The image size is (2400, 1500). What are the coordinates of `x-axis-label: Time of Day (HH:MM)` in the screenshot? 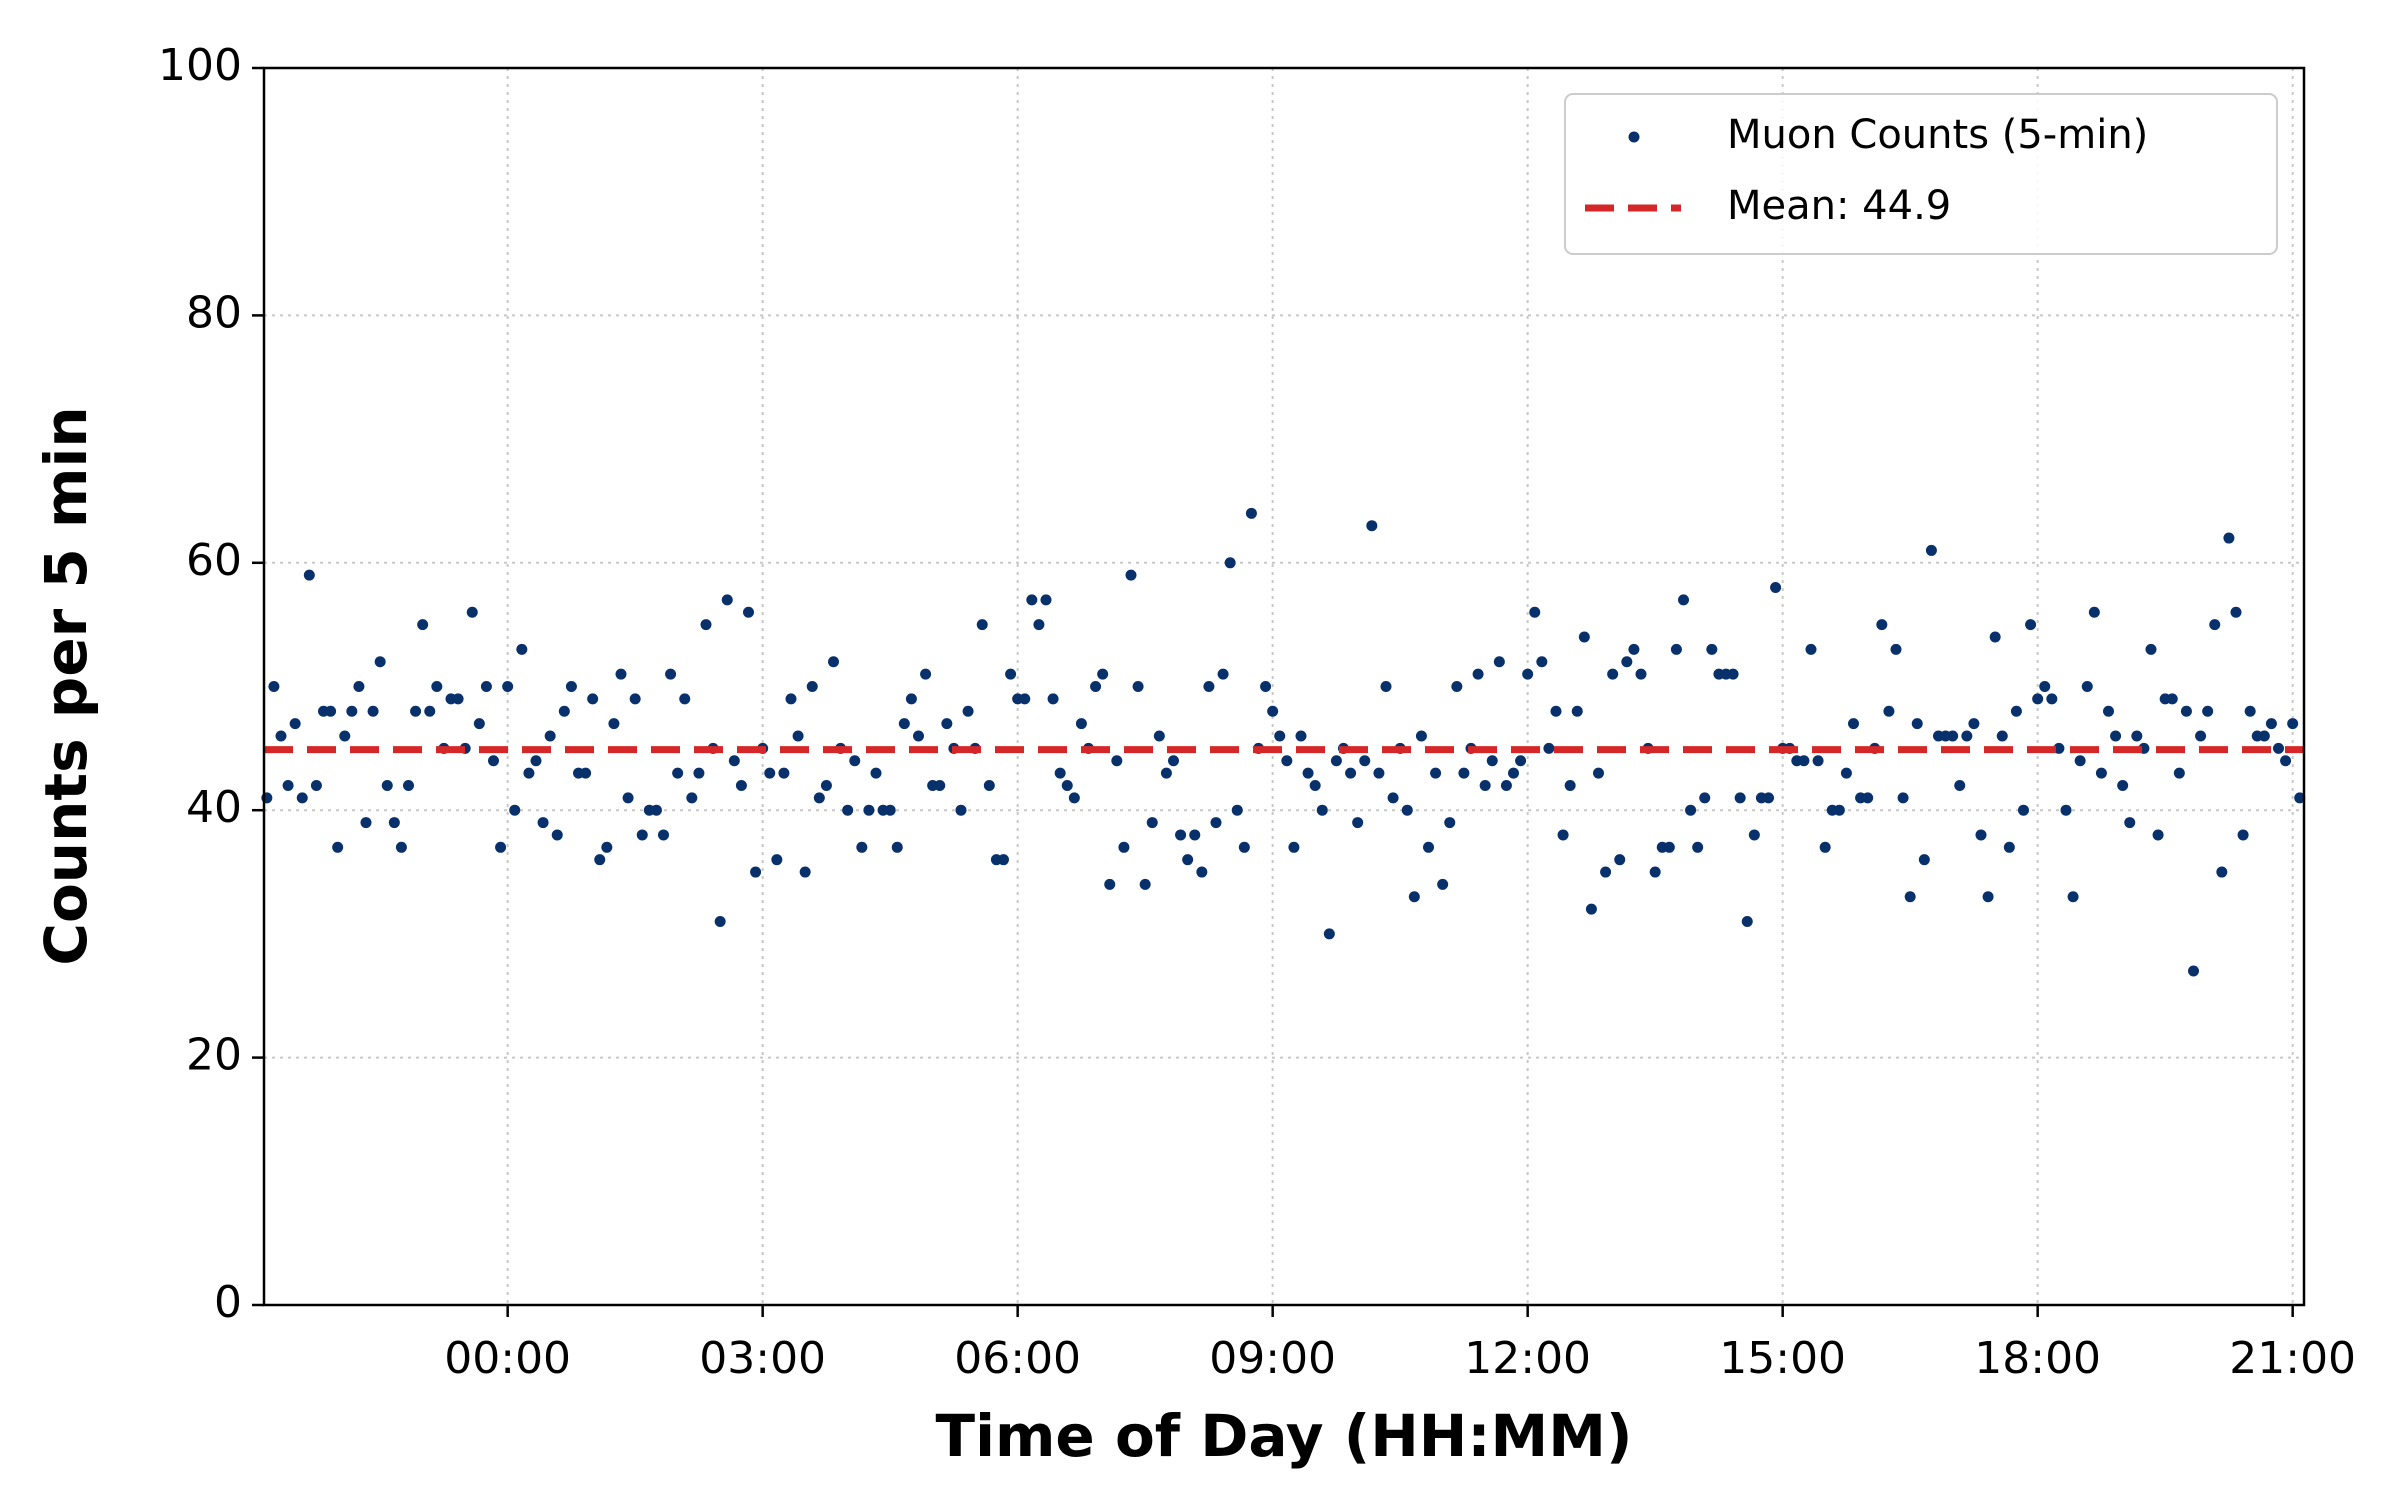 It's located at (1284, 1436).